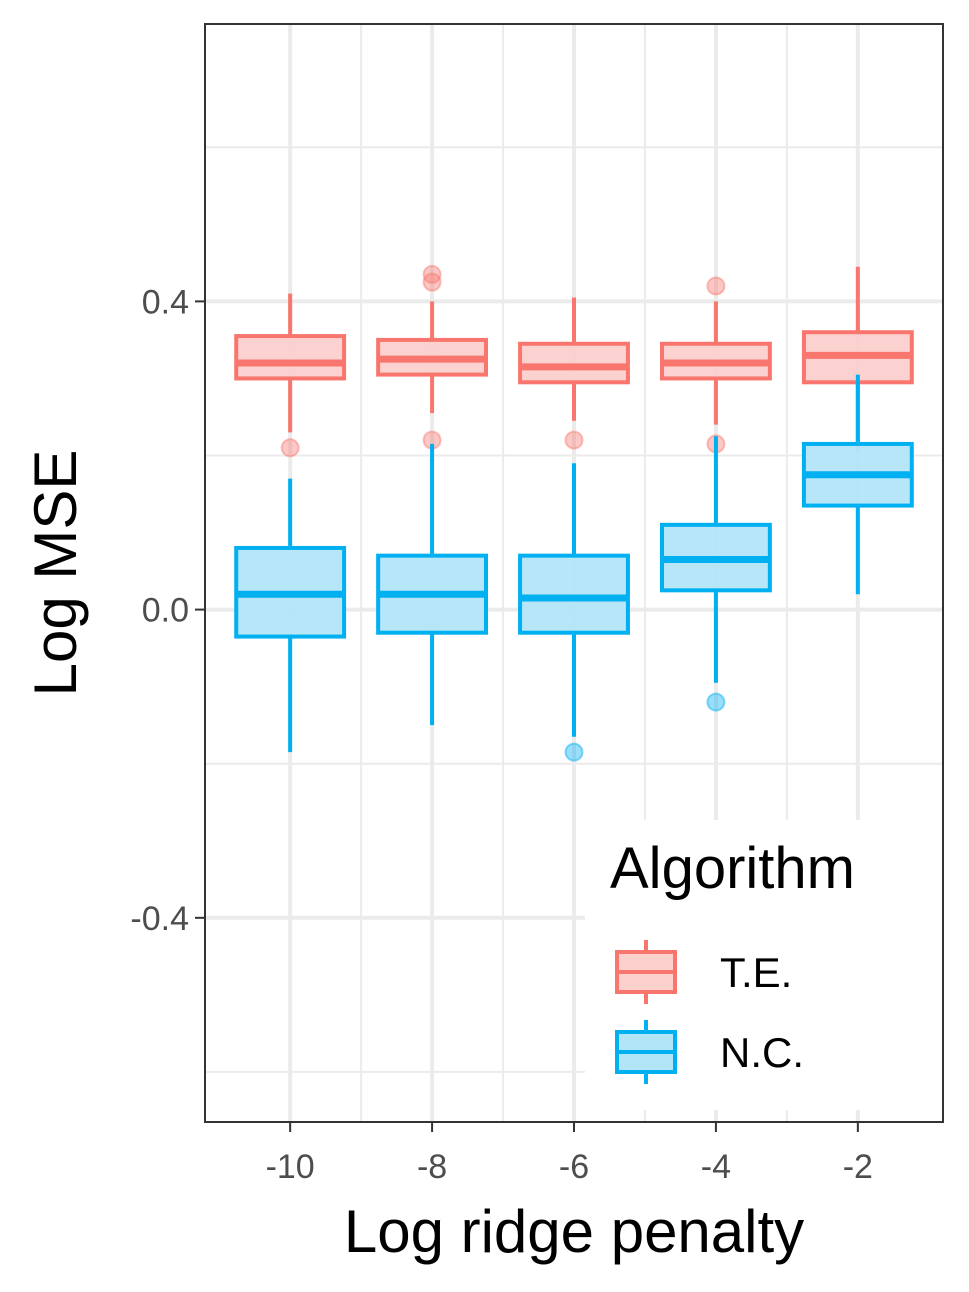 The height and width of the screenshot is (1292, 969). I want to click on x-tick-label: -8, so click(432, 1167).